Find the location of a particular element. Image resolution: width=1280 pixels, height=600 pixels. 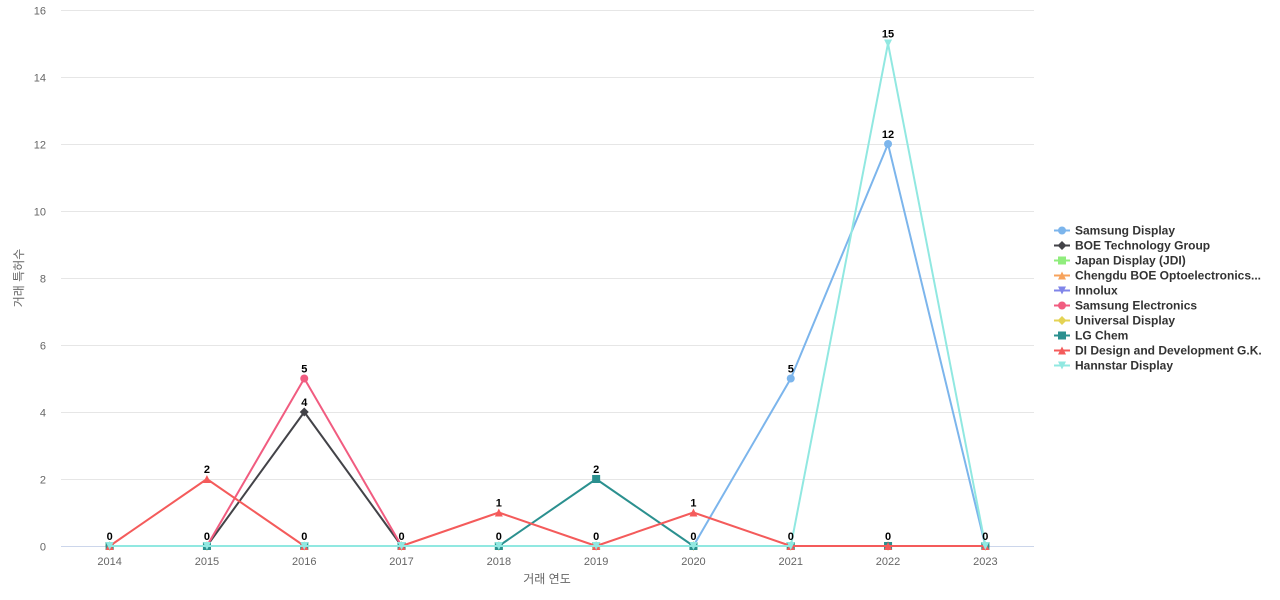

legend-item: Samsung Display is located at coordinates (1114, 231).